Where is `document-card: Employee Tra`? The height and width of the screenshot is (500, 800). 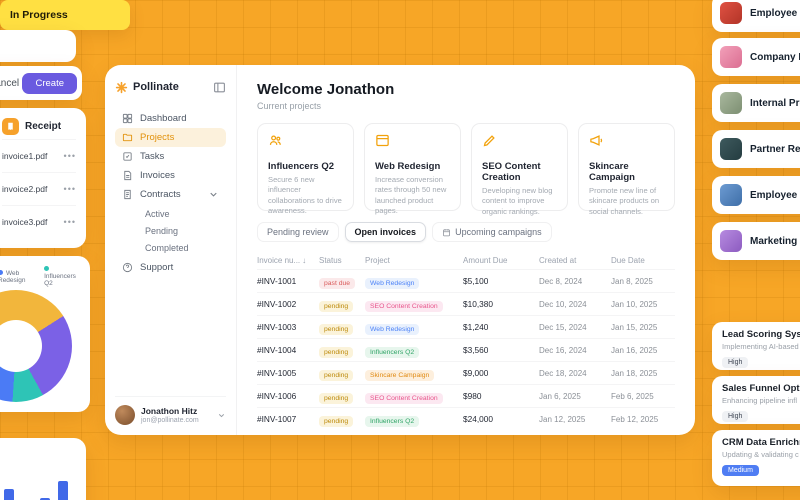 document-card: Employee Tra is located at coordinates (756, 195).